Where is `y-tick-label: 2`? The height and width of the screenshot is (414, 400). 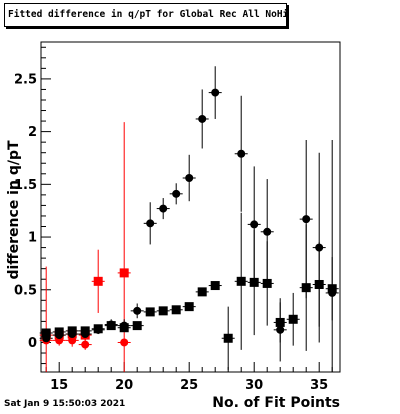 y-tick-label: 2 is located at coordinates (32, 132).